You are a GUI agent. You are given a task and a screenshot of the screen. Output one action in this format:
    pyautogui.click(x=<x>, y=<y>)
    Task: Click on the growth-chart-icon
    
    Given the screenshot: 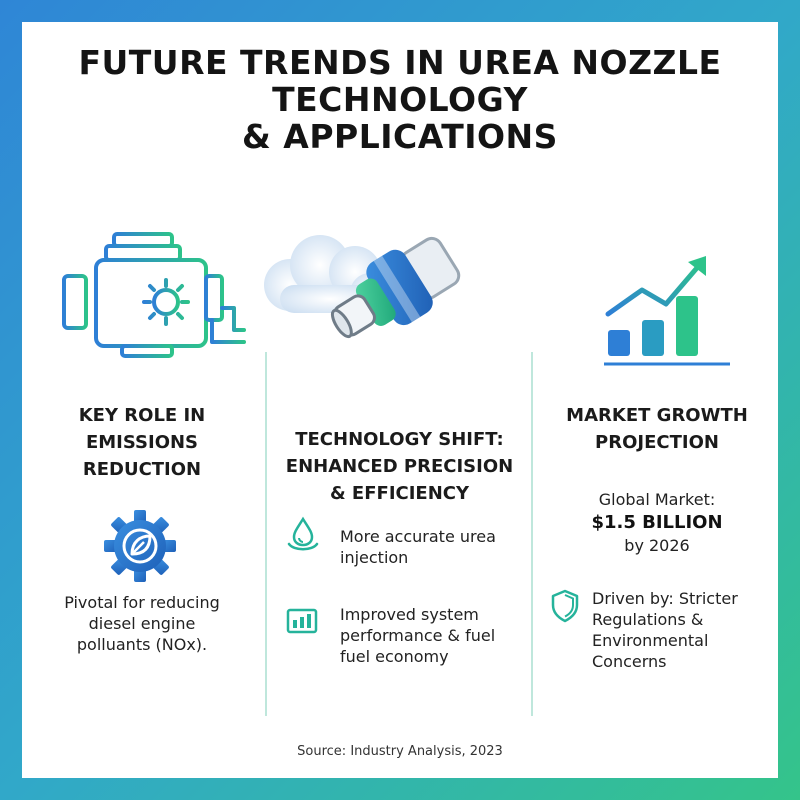 What is the action you would take?
    pyautogui.click(x=667, y=311)
    